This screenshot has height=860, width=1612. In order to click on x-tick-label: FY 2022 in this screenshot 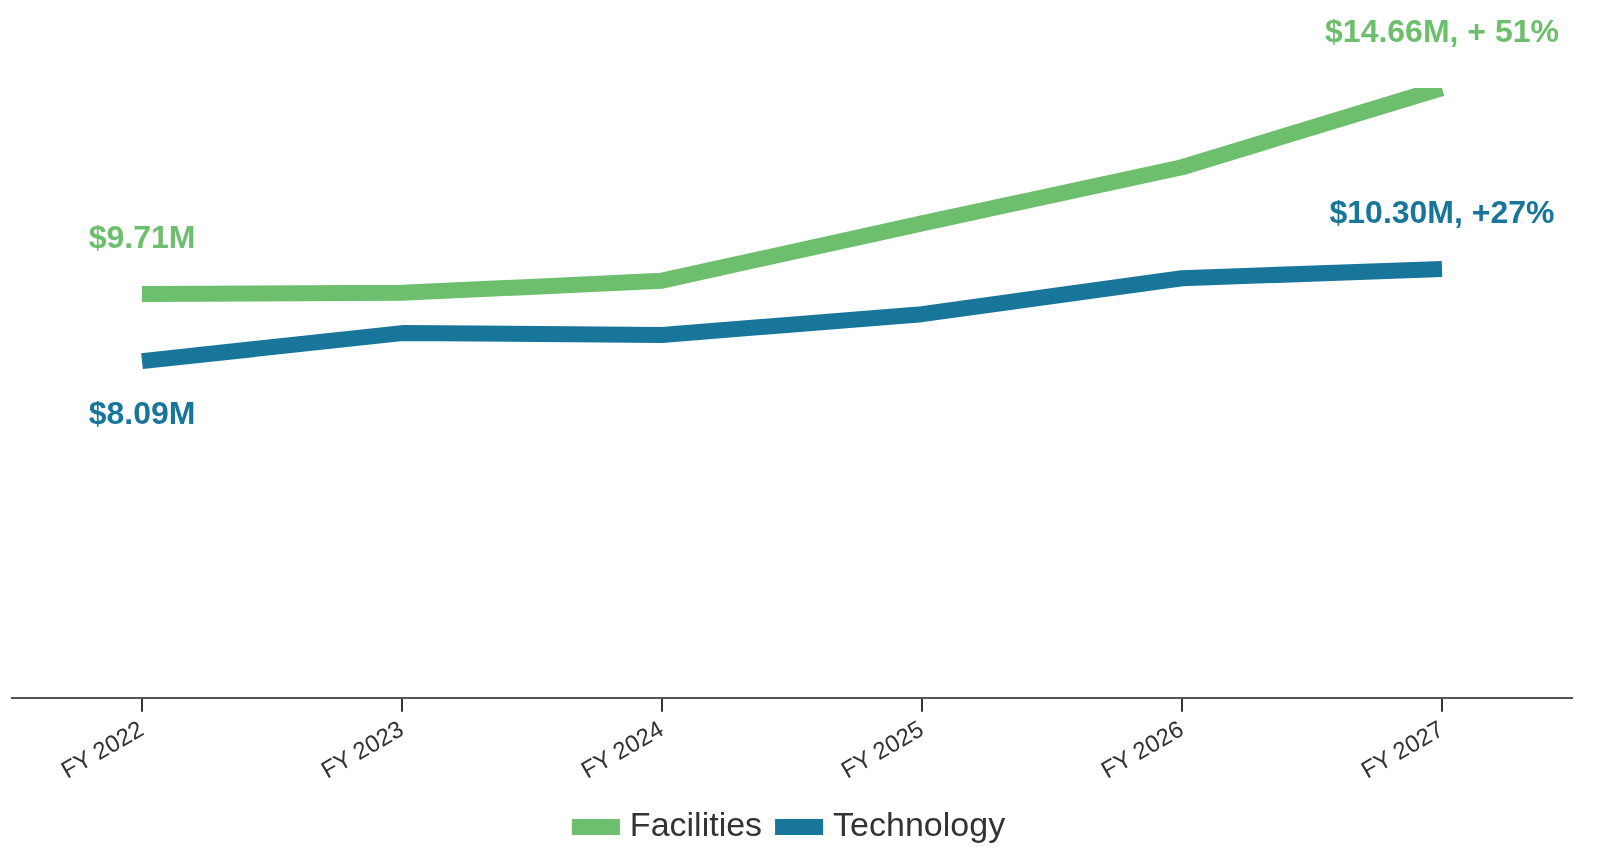, I will do `click(102, 749)`.